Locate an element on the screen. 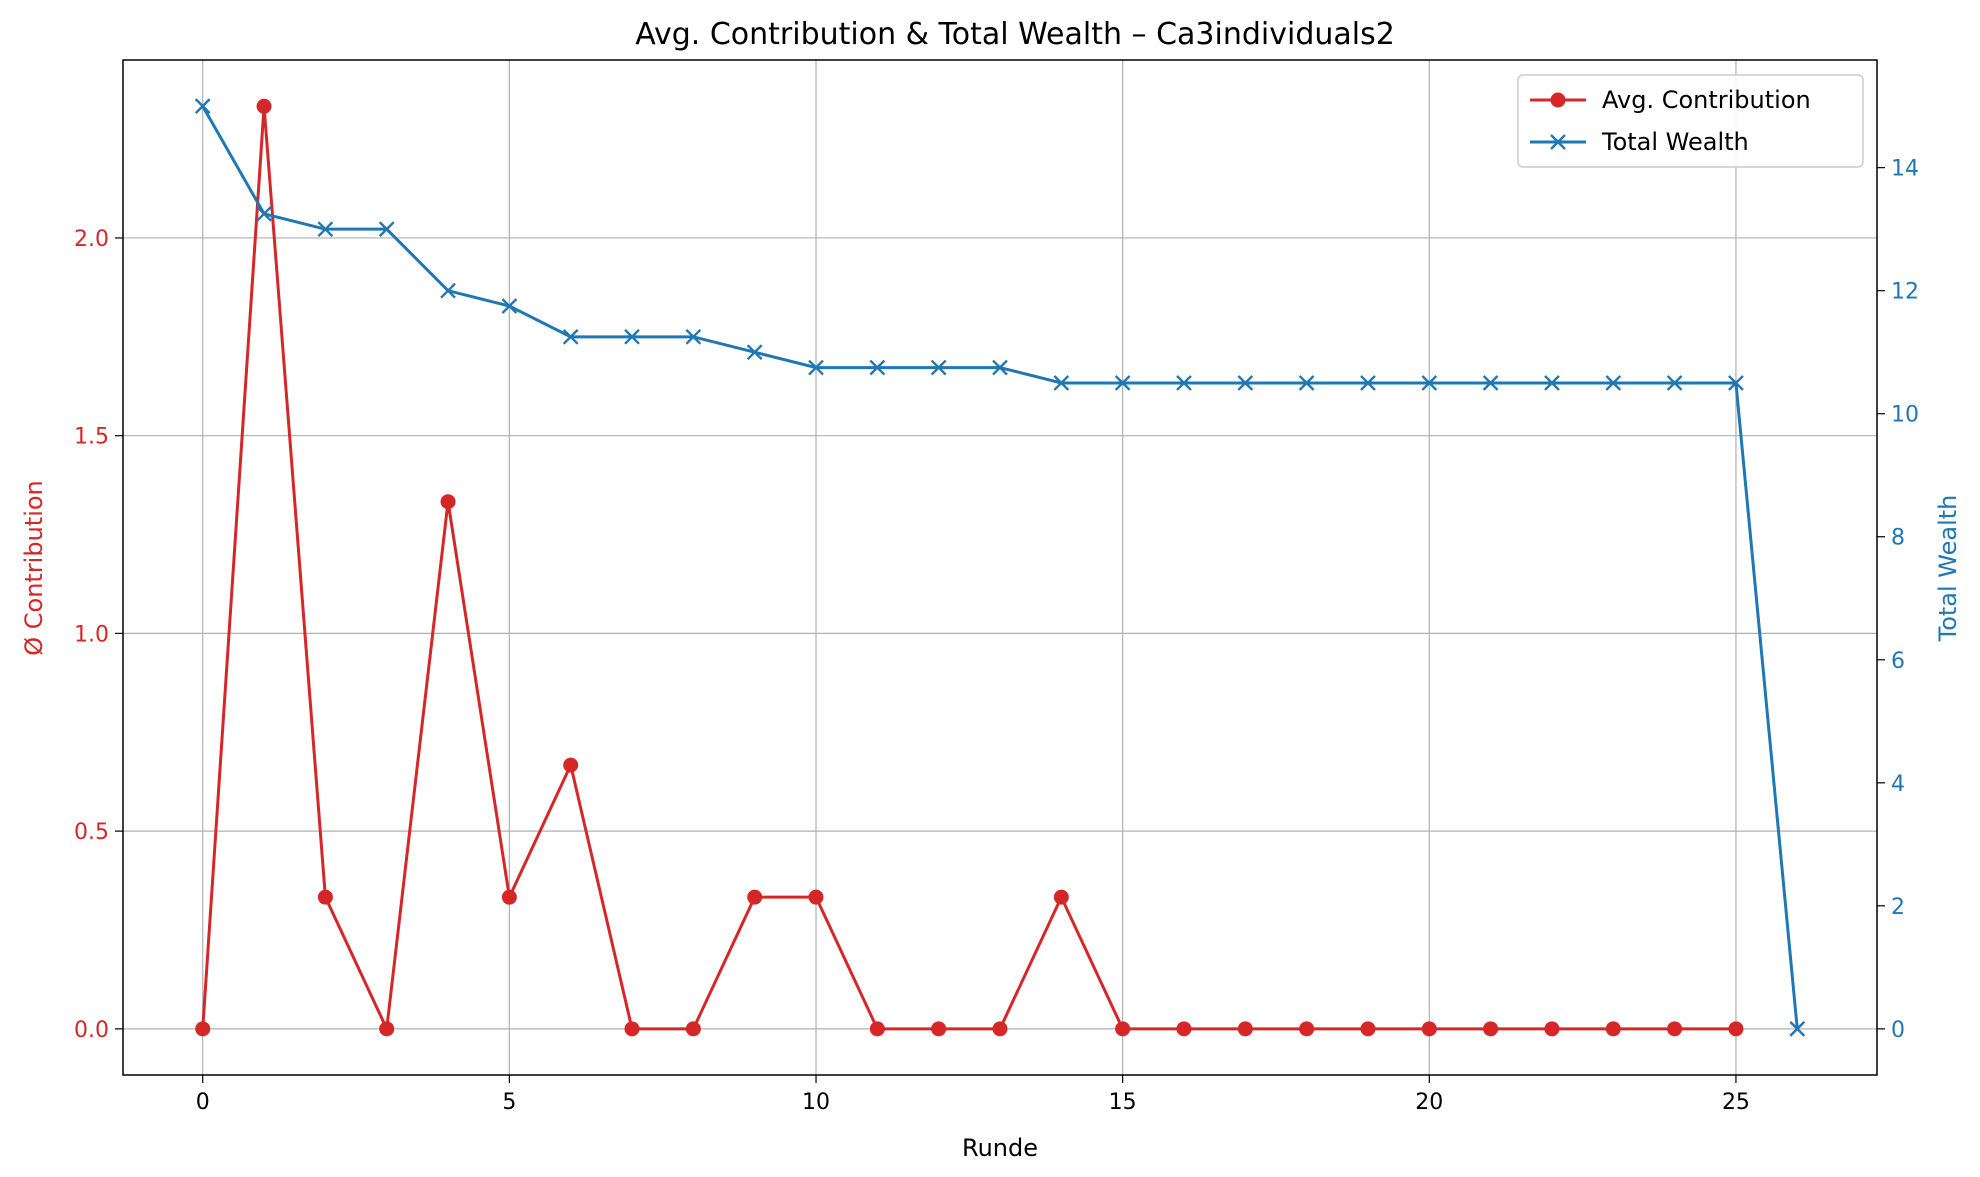 This screenshot has width=1980, height=1177. y-right-tick-label: 2 is located at coordinates (1898, 907).